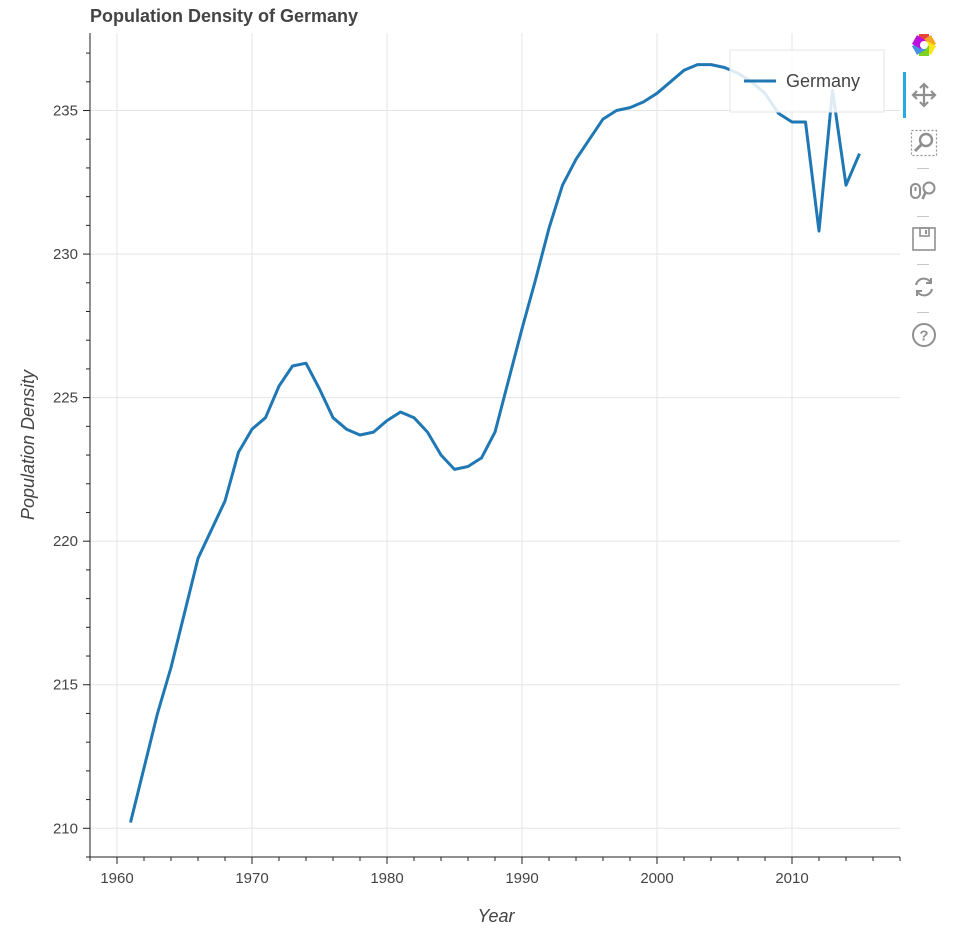 The height and width of the screenshot is (934, 969). What do you see at coordinates (65, 685) in the screenshot?
I see `y-tick-label: 215` at bounding box center [65, 685].